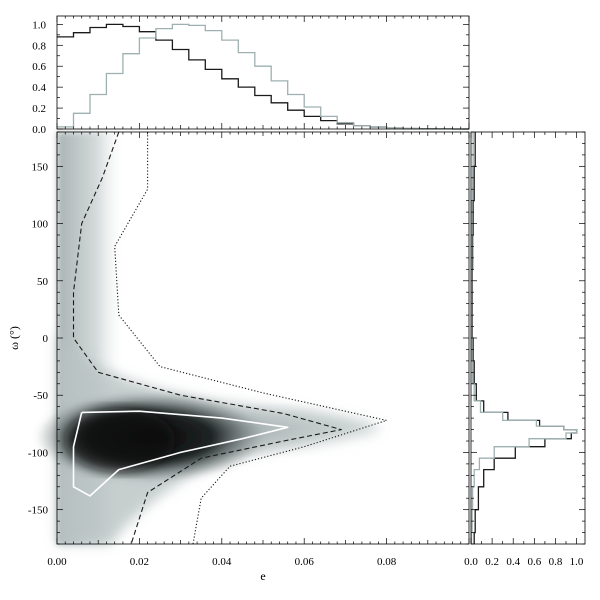  What do you see at coordinates (556, 562) in the screenshot?
I see `right-x-tick-label: 0.8` at bounding box center [556, 562].